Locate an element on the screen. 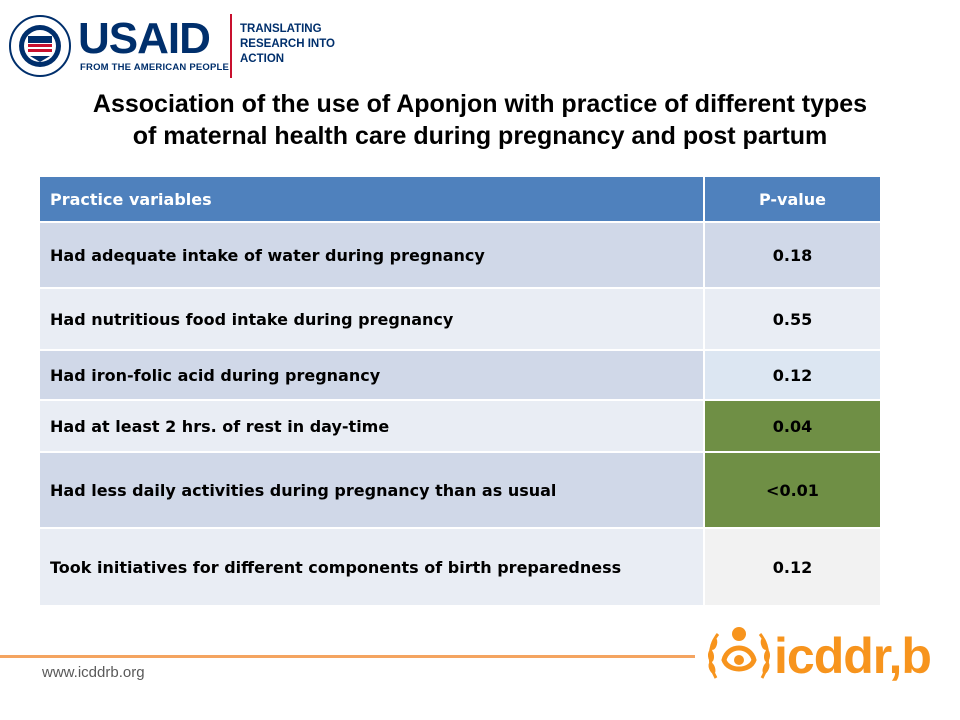 The width and height of the screenshot is (960, 720). usaid-sub-logo: TRANSLATING RESEARCH INTO ACTION is located at coordinates (287, 44).